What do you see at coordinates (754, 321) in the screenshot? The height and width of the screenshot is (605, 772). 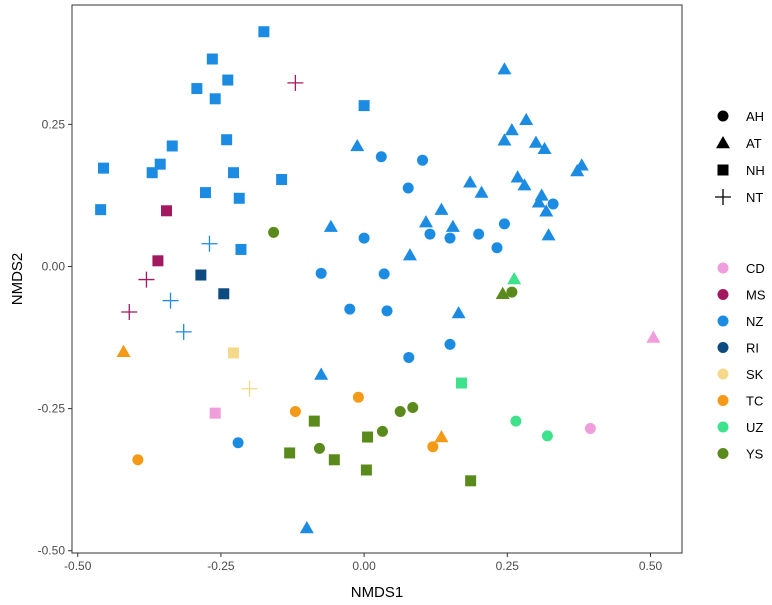 I see `legend-color-label: NZ` at bounding box center [754, 321].